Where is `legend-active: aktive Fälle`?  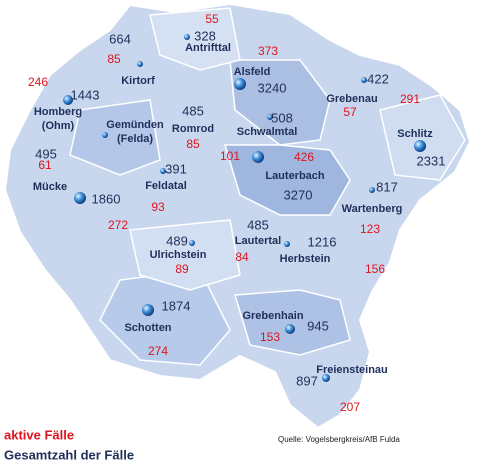
legend-active: aktive Fälle is located at coordinates (39, 434).